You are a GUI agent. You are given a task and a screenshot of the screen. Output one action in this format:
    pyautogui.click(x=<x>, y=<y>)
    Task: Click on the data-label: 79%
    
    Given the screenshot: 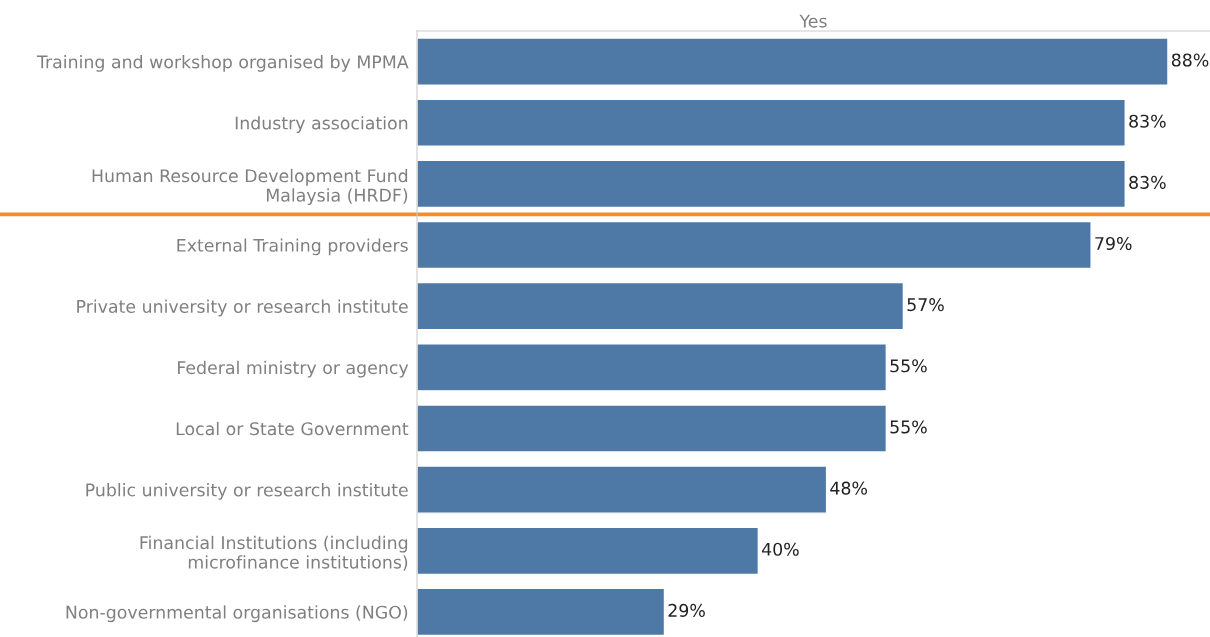 What is the action you would take?
    pyautogui.click(x=1113, y=243)
    